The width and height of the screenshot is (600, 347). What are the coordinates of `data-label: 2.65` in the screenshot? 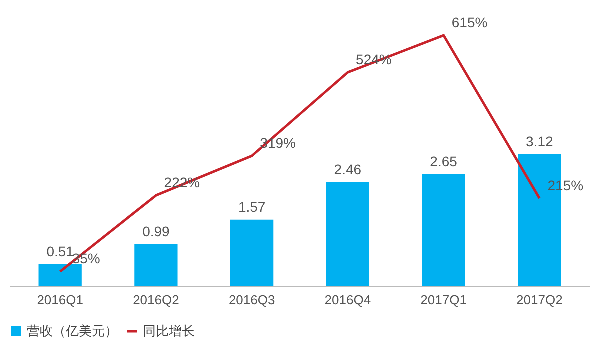 It's located at (444, 161).